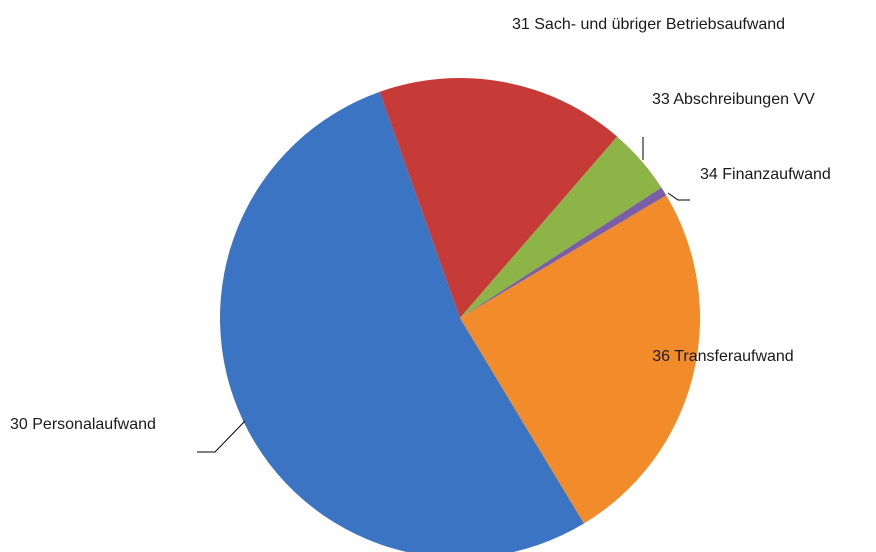 The width and height of the screenshot is (876, 552). What do you see at coordinates (733, 99) in the screenshot?
I see `slice-label: 33 Abschreibungen VV` at bounding box center [733, 99].